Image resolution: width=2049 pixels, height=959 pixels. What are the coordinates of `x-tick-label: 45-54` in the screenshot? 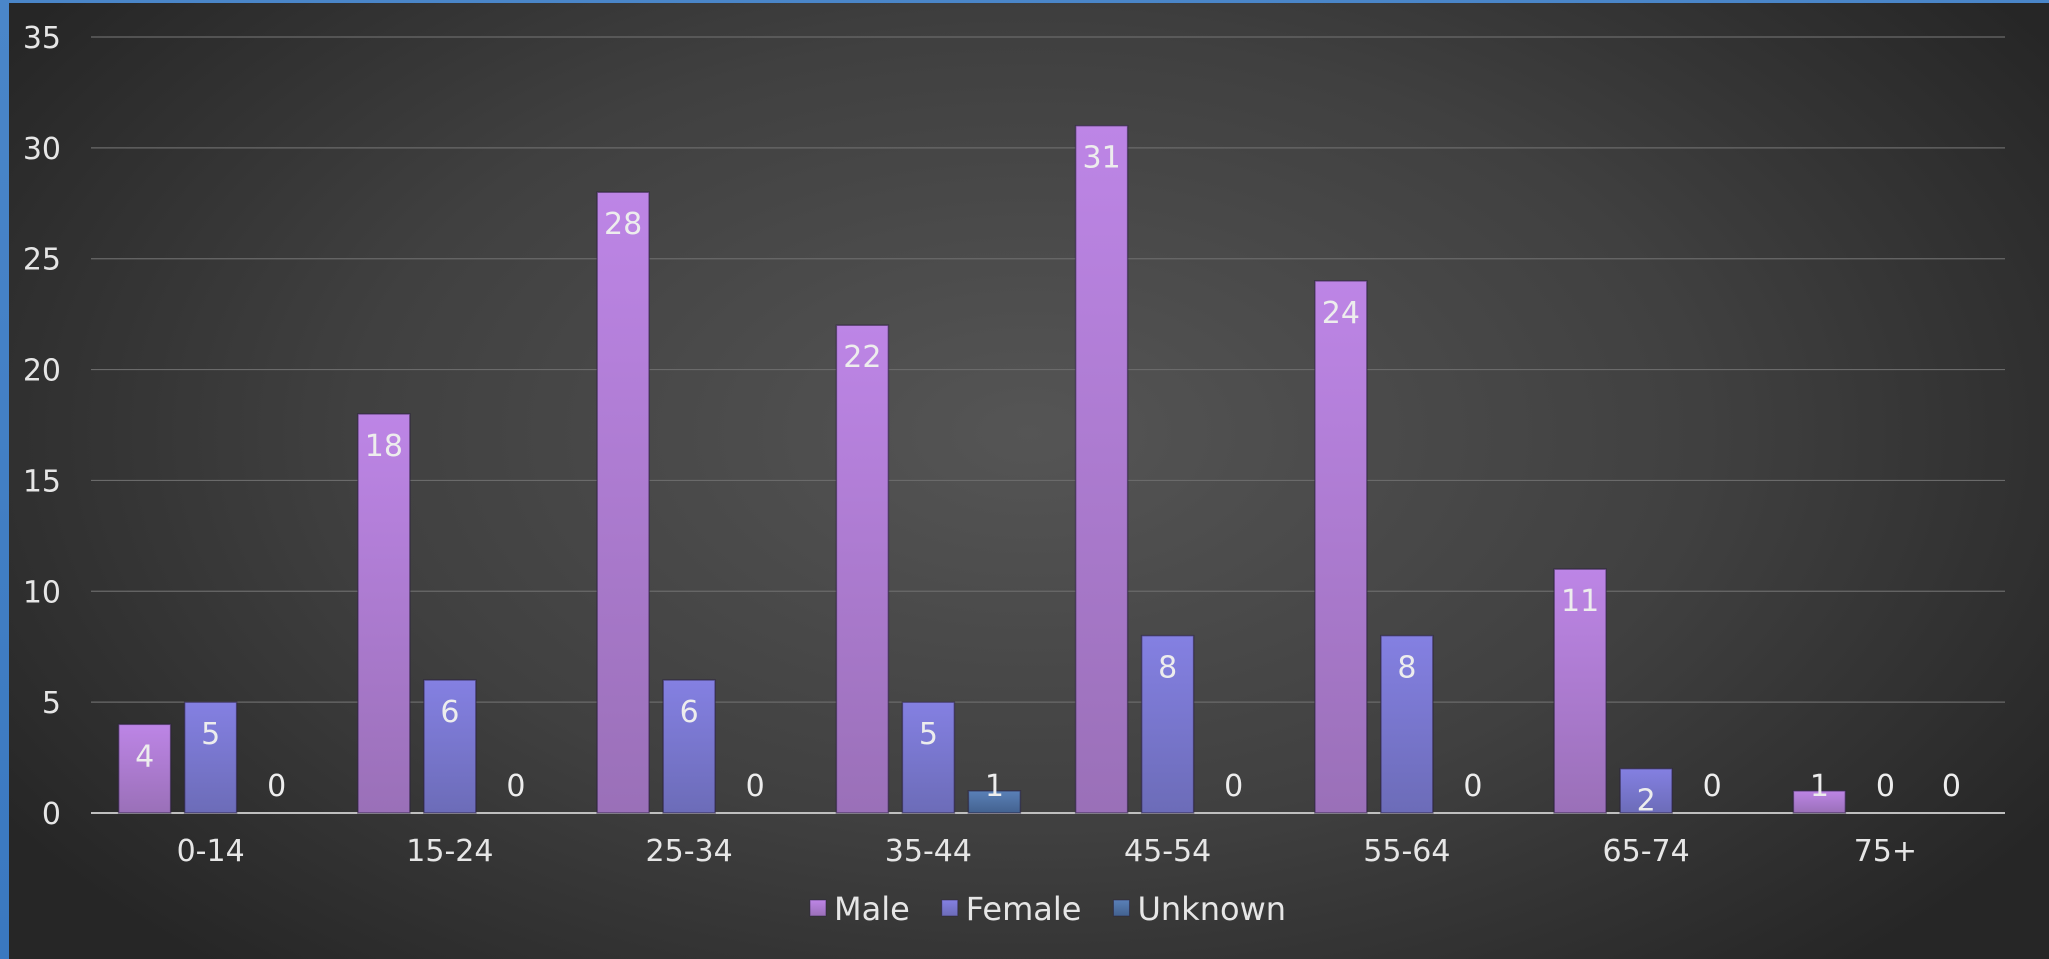 It's located at (1167, 851).